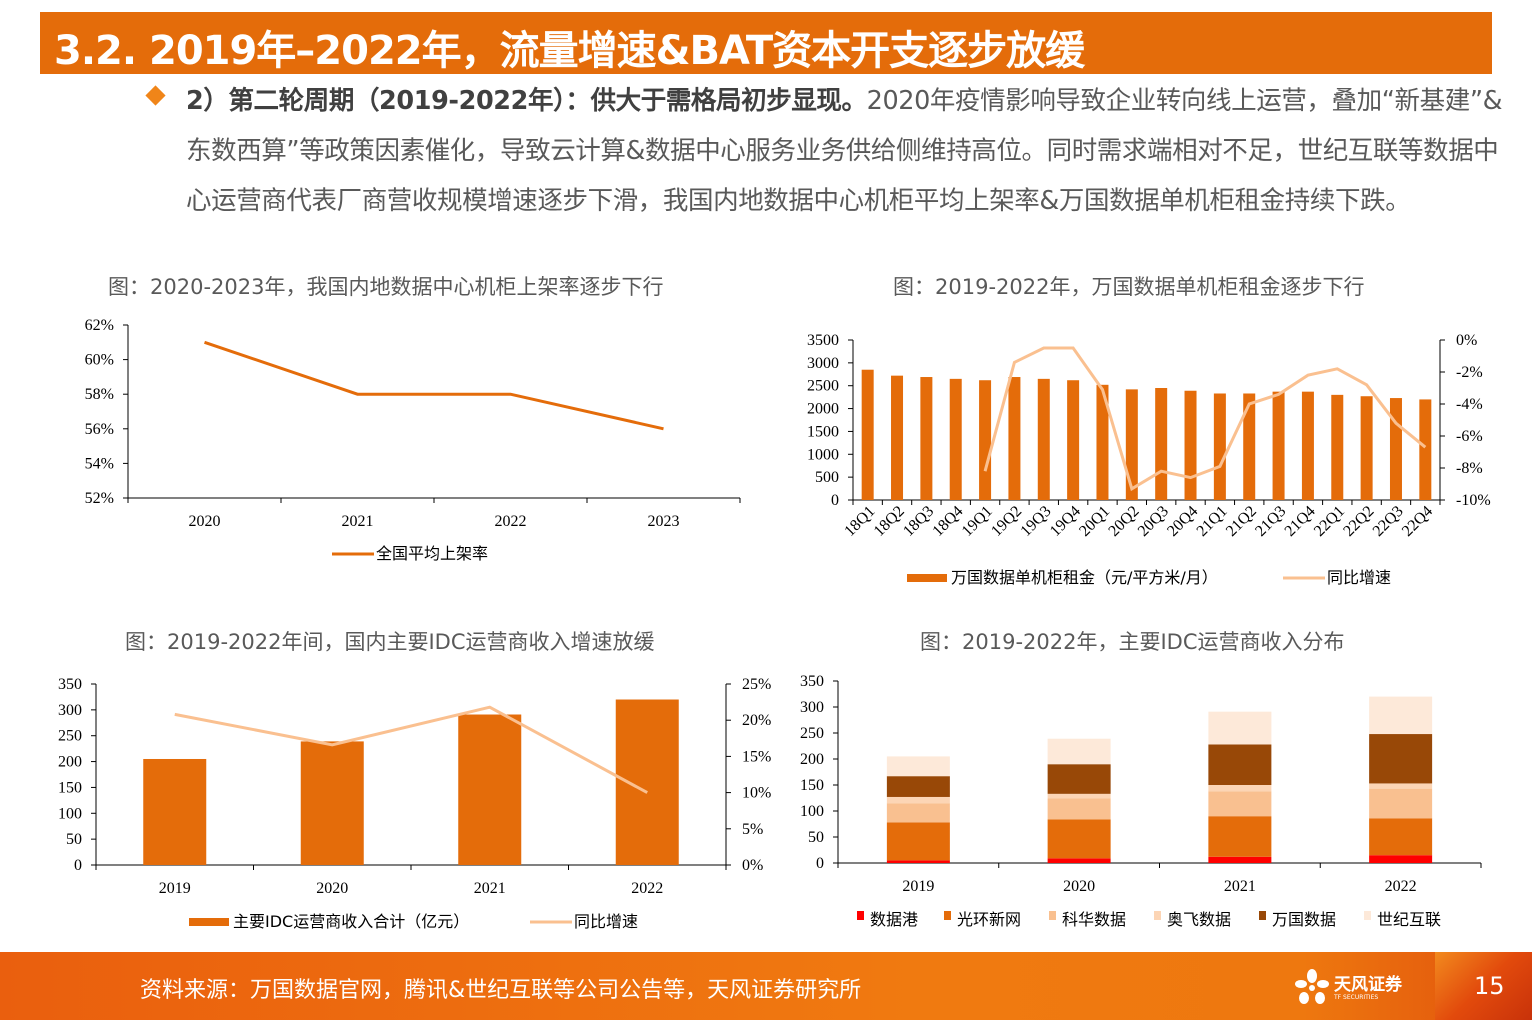 The height and width of the screenshot is (1020, 1532). What do you see at coordinates (812, 707) in the screenshot?
I see `chart4-ytick-label: 300` at bounding box center [812, 707].